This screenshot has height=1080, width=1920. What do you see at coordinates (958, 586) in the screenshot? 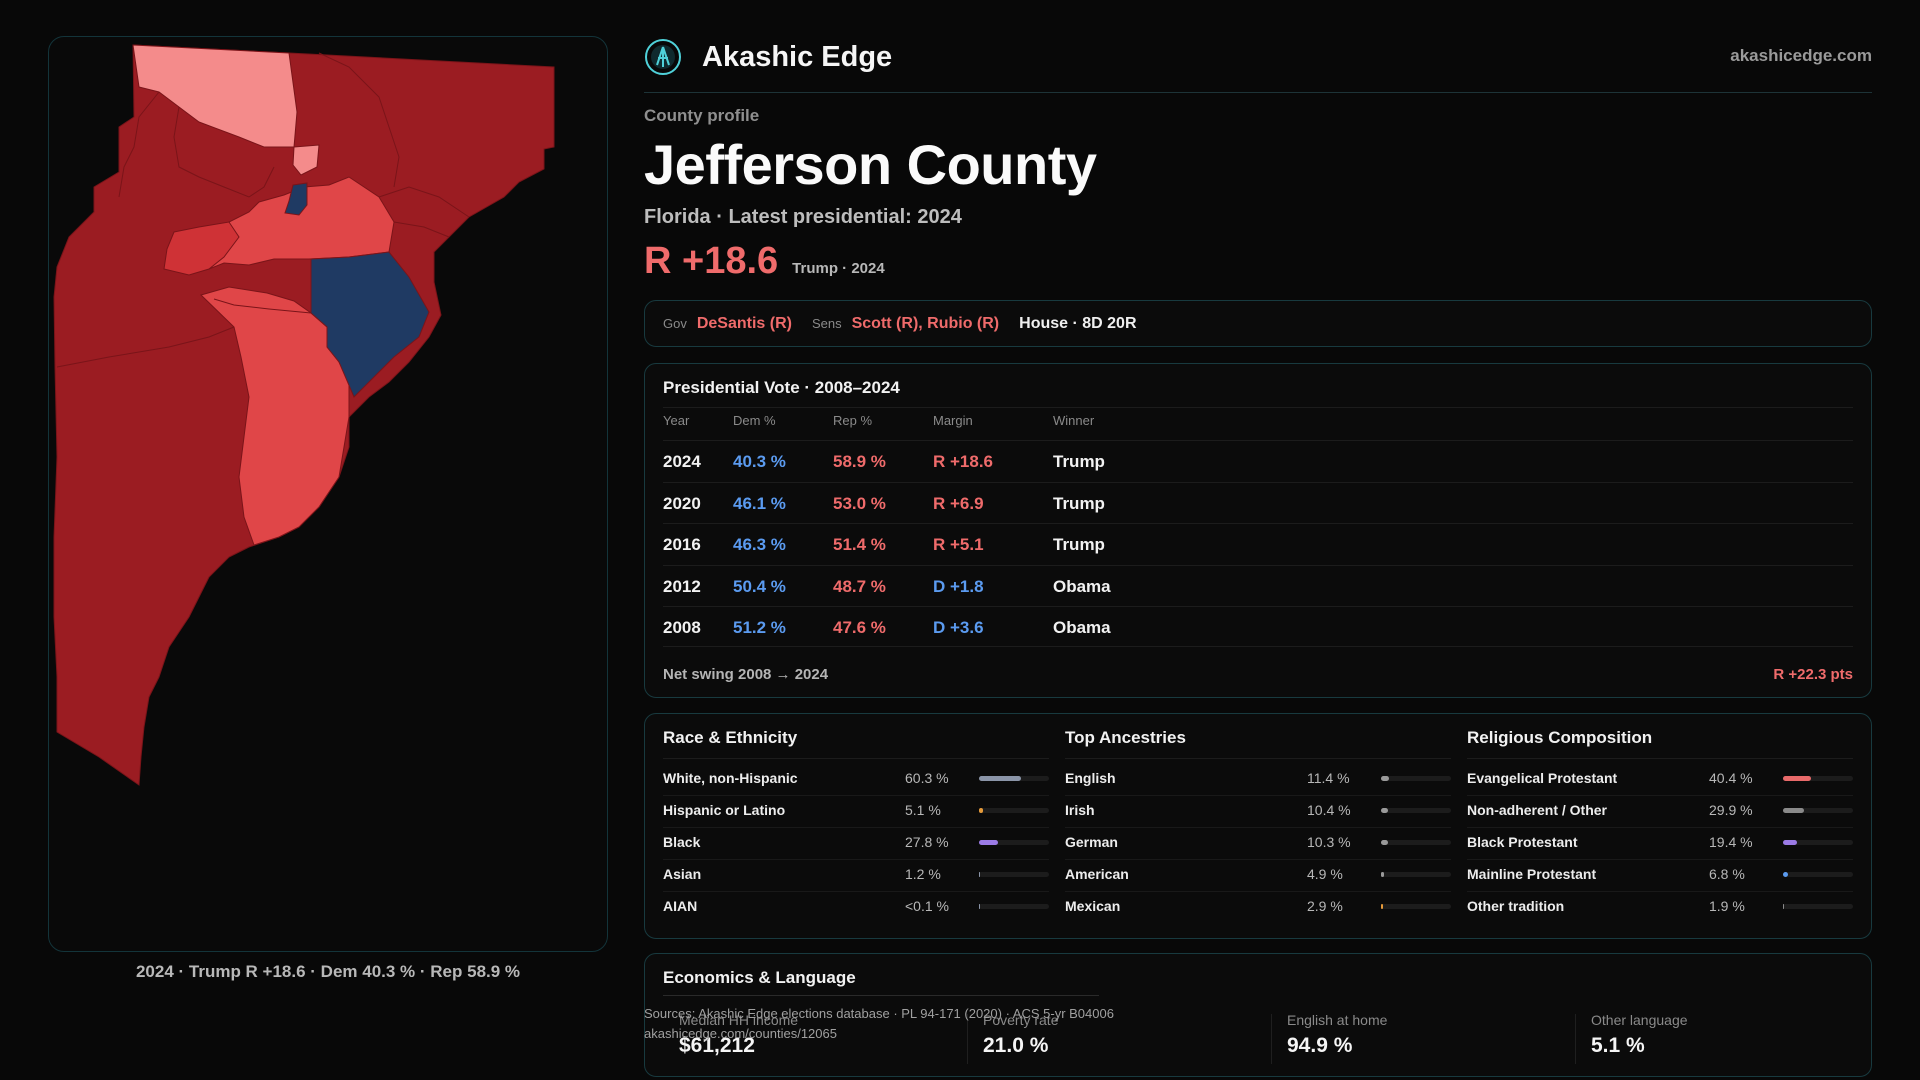
I see `cell-margin: D +1.8` at bounding box center [958, 586].